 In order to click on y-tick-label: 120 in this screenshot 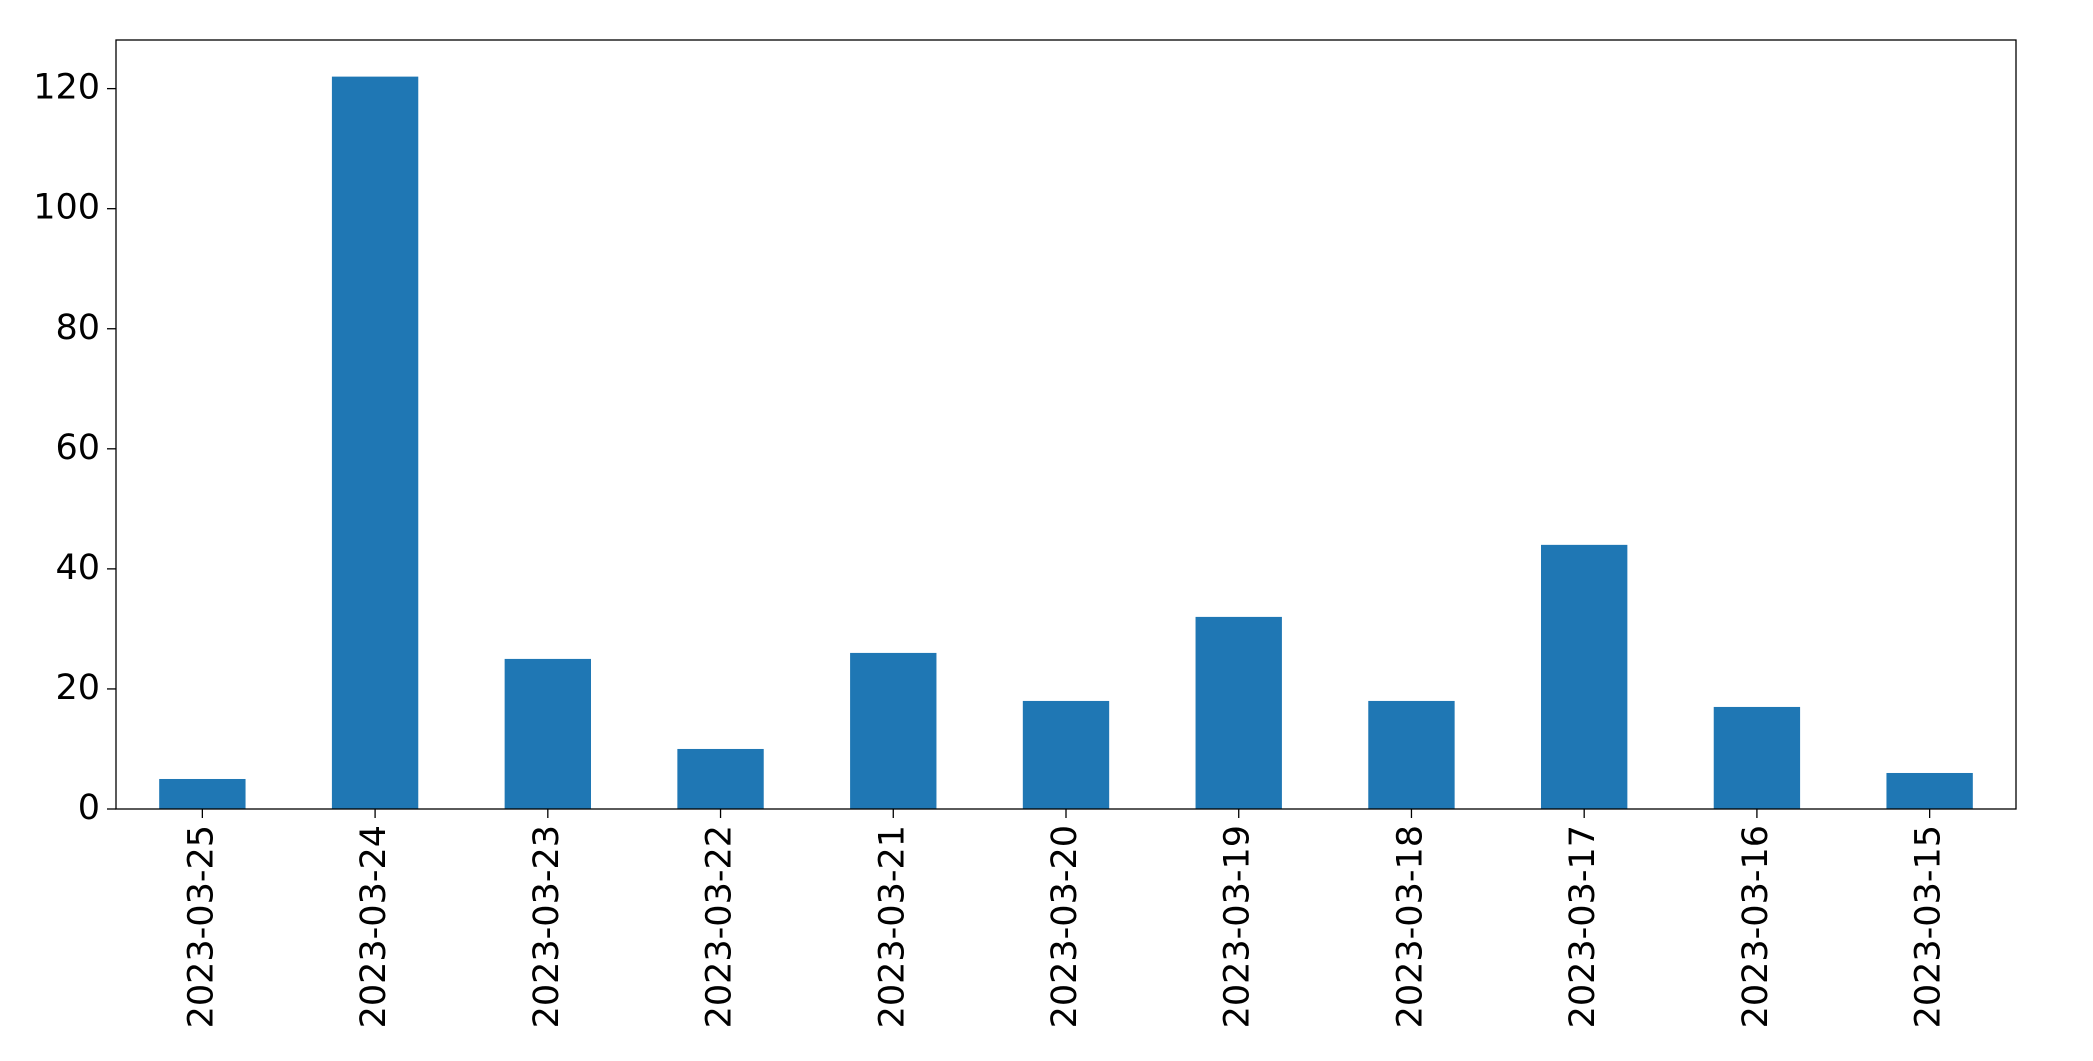, I will do `click(66, 88)`.